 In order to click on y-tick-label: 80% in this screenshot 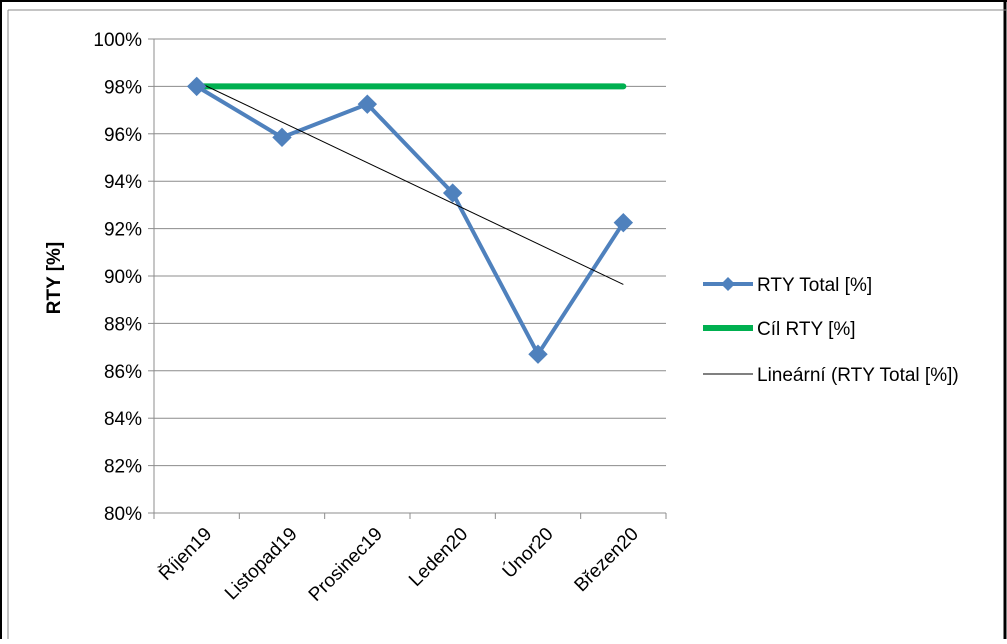, I will do `click(123, 514)`.